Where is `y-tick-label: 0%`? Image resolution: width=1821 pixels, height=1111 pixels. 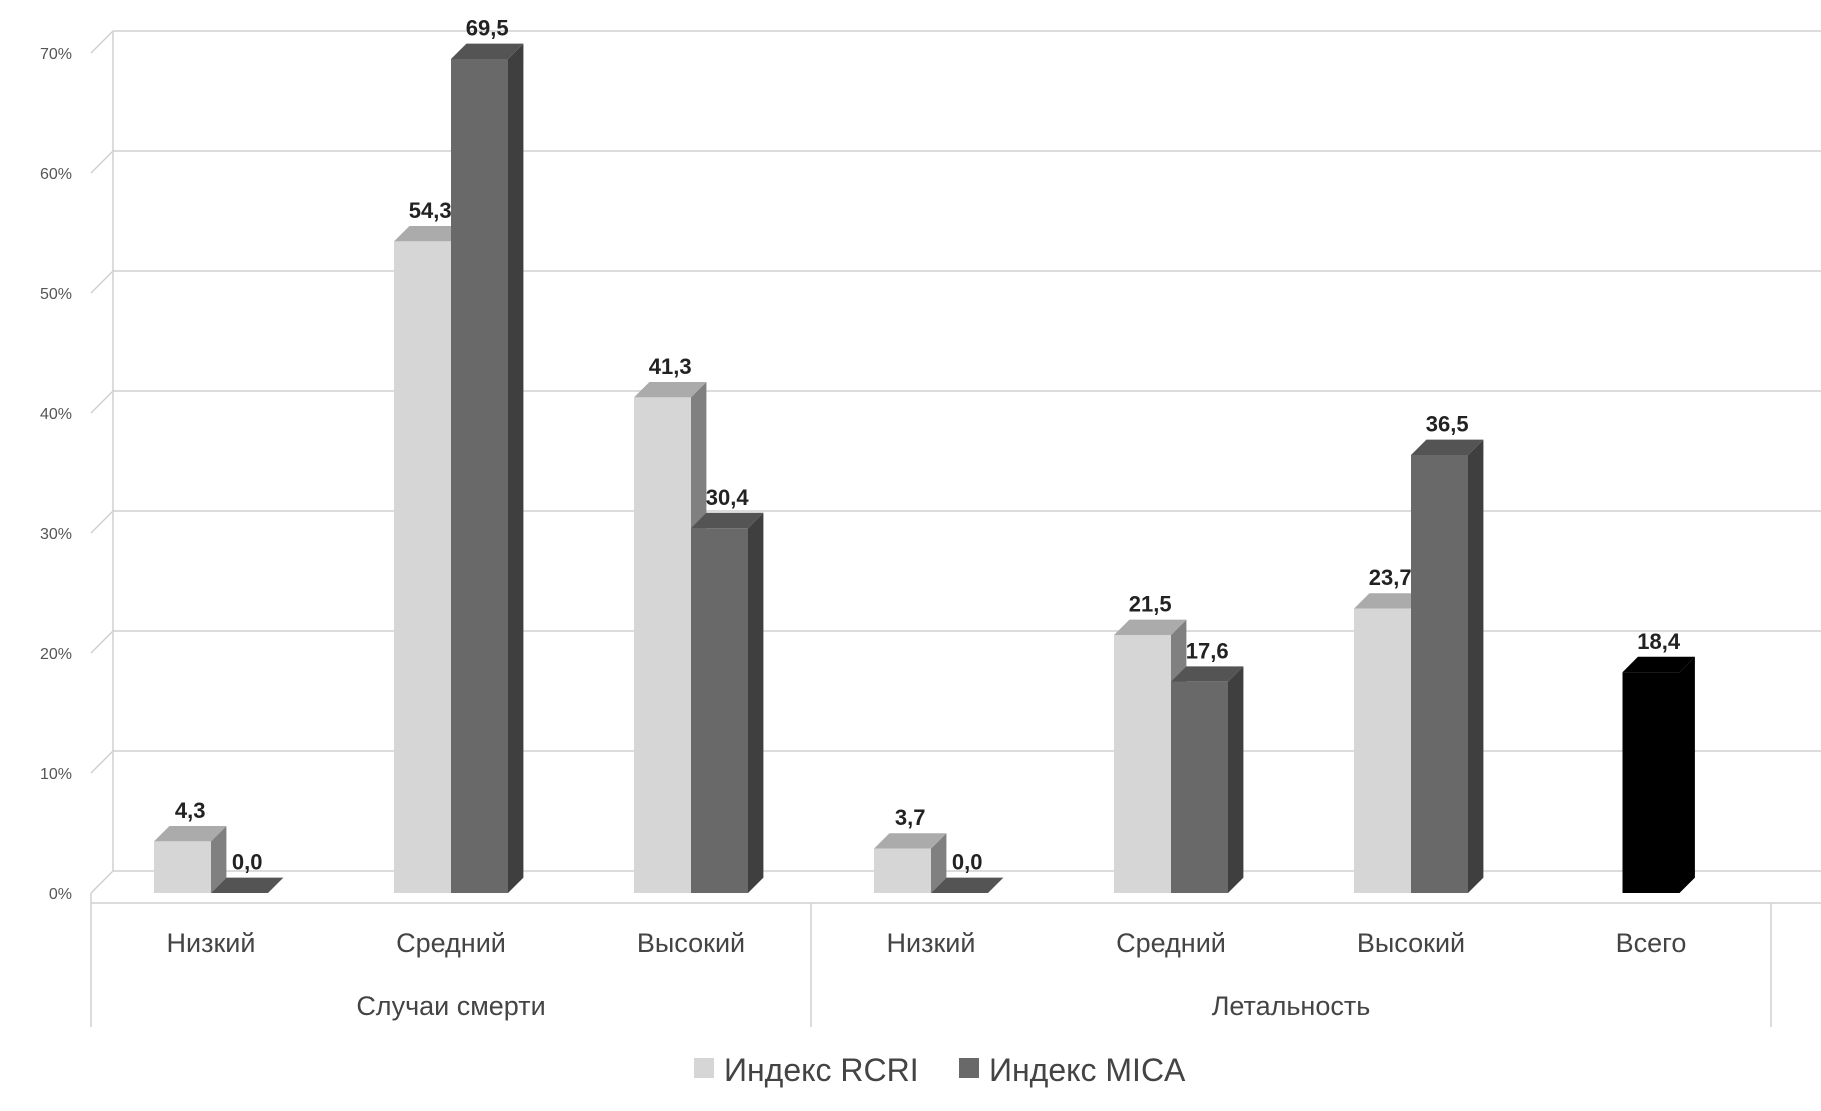 y-tick-label: 0% is located at coordinates (60, 894).